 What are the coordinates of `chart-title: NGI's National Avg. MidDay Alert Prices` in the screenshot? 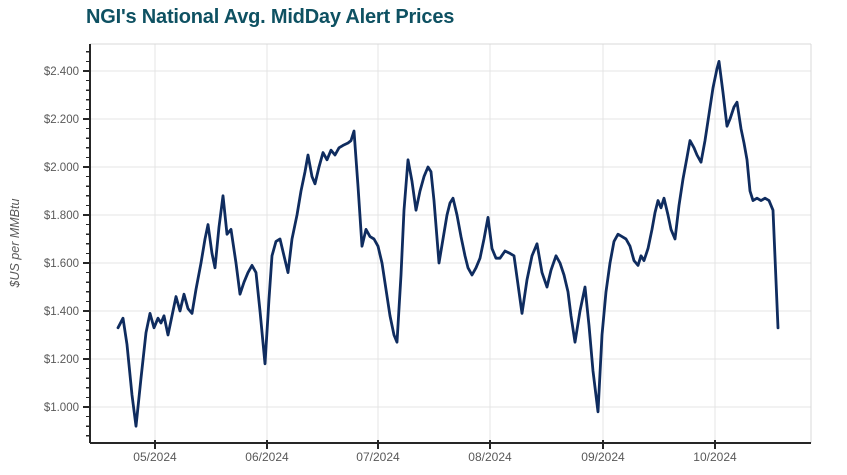 It's located at (270, 17).